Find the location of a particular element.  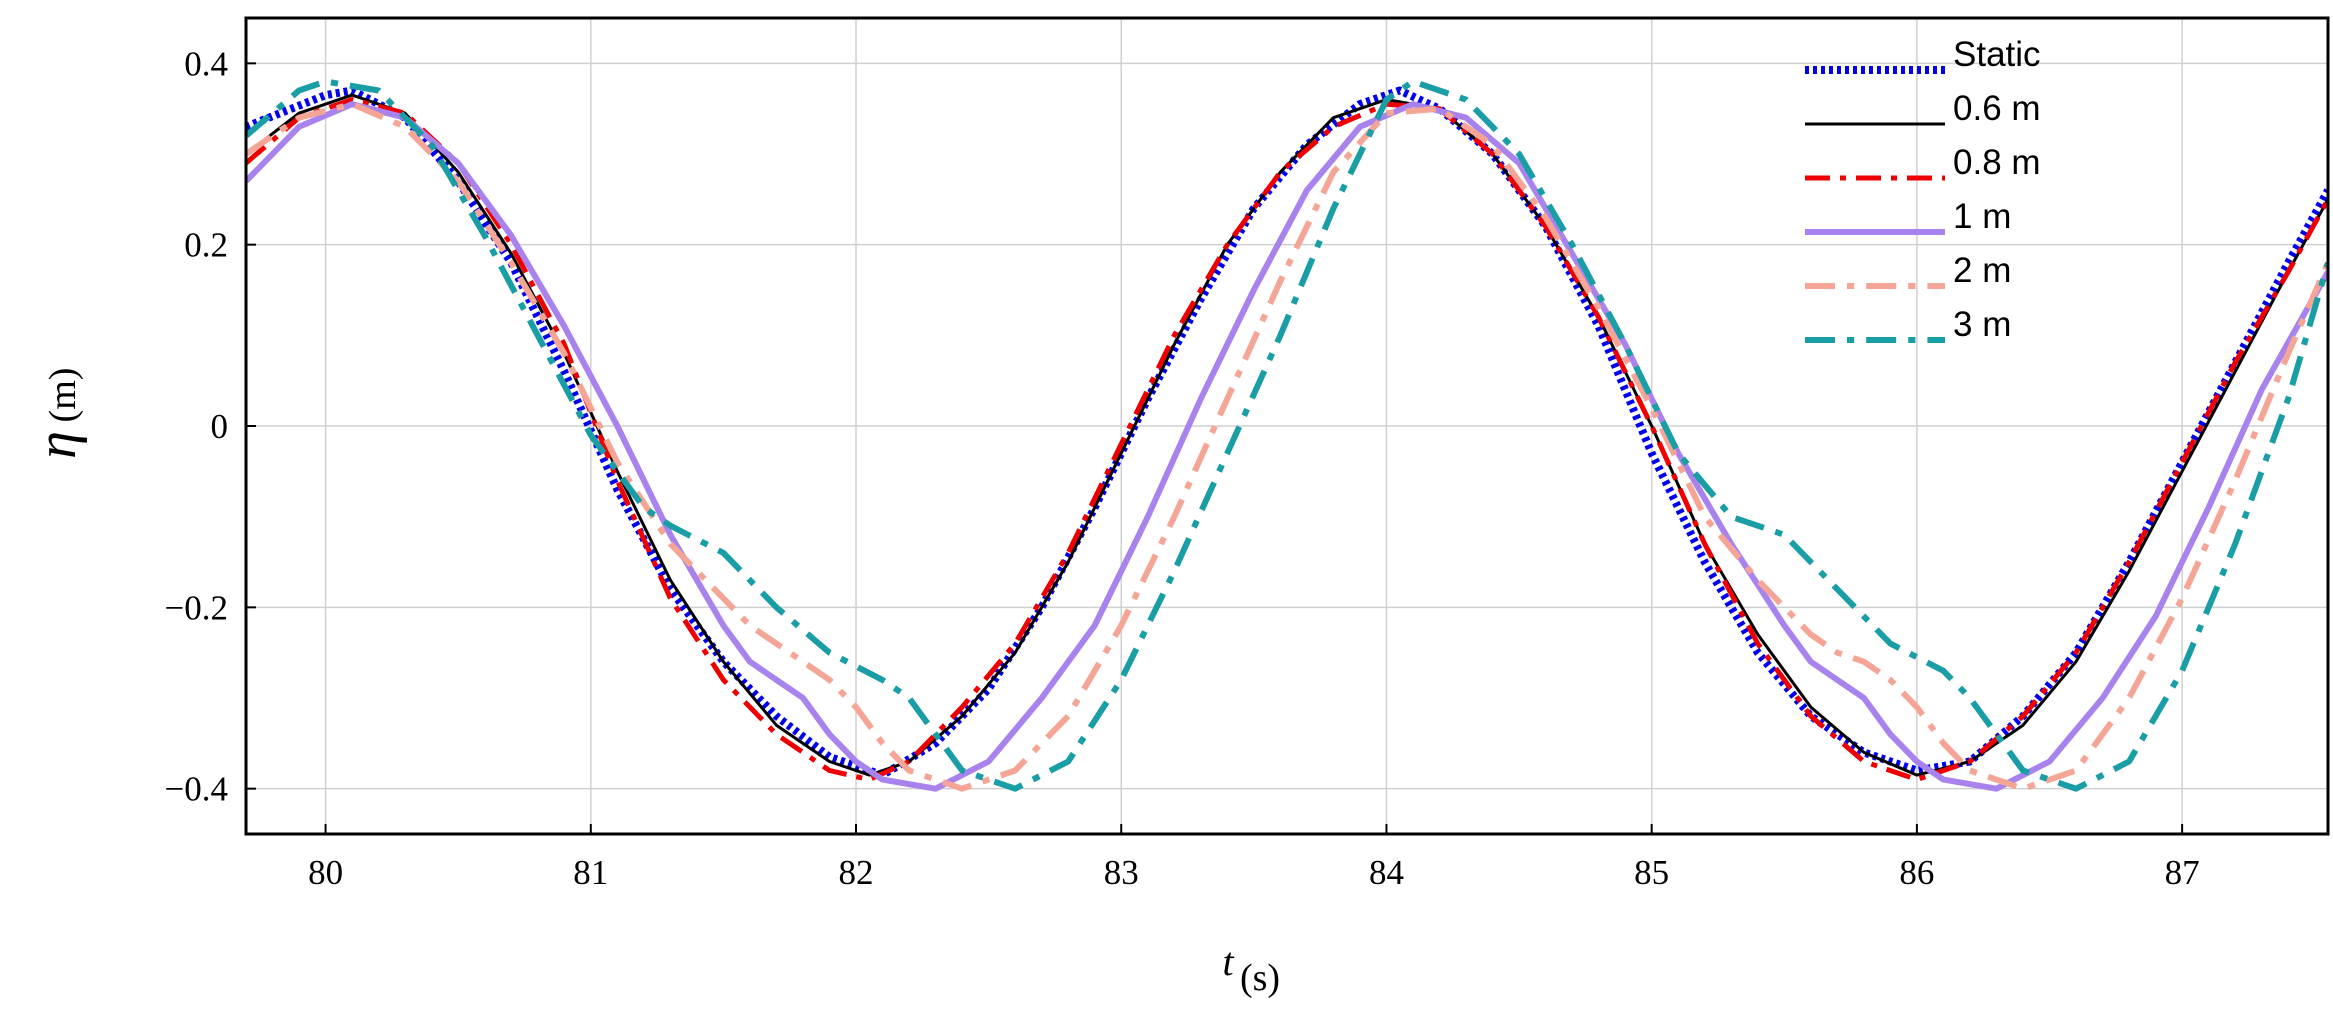

x-tick-label: 83 is located at coordinates (1121, 872).